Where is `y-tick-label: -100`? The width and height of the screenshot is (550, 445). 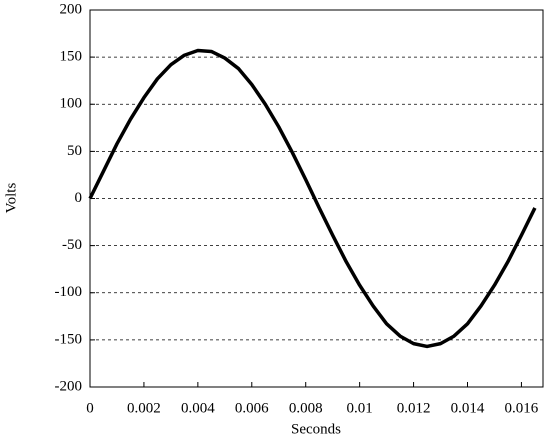
y-tick-label: -100 is located at coordinates (69, 292).